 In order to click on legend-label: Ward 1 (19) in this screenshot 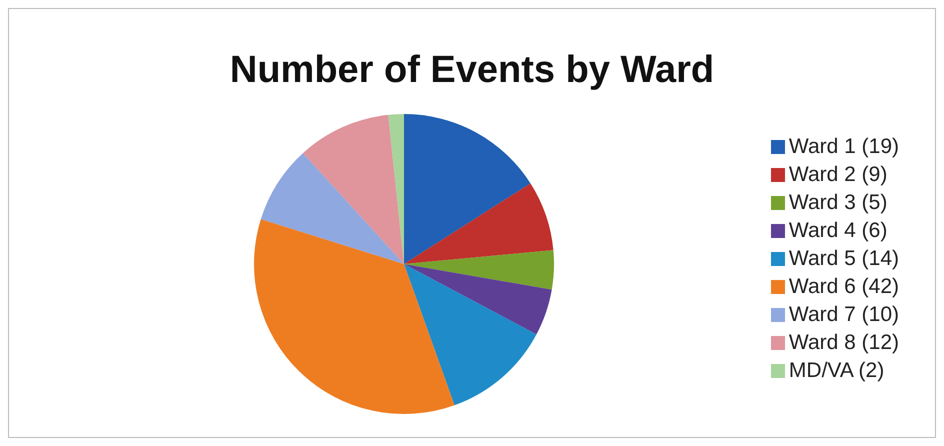, I will do `click(843, 146)`.